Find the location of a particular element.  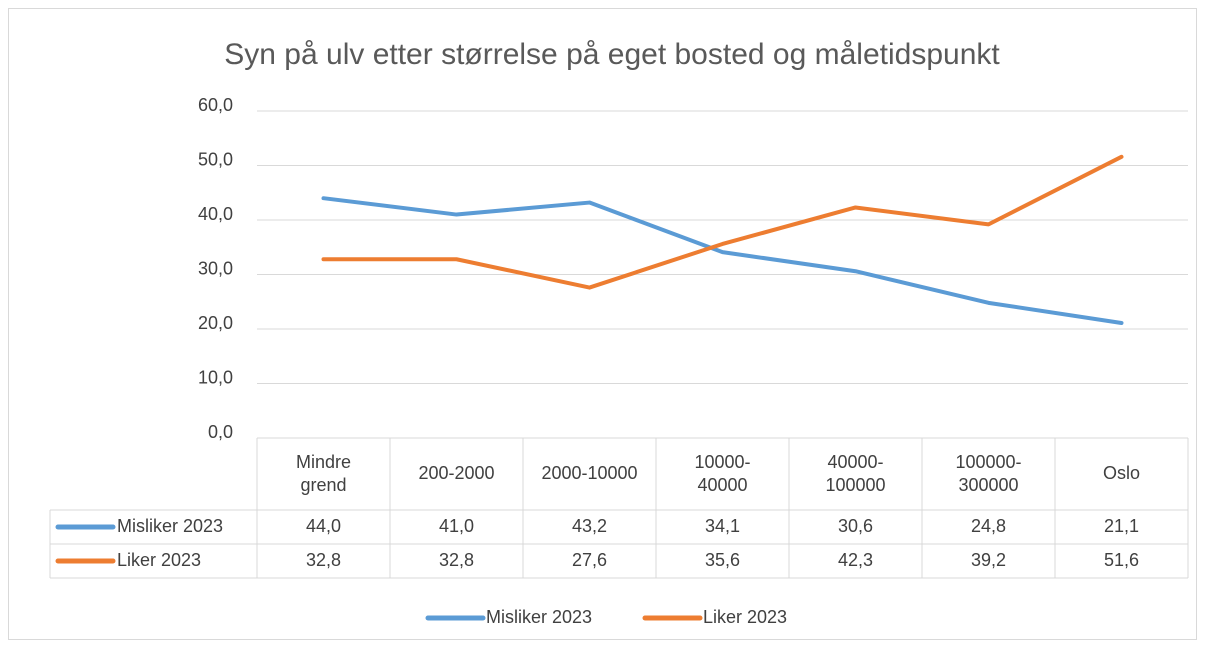

table-value: 43,2 is located at coordinates (589, 526).